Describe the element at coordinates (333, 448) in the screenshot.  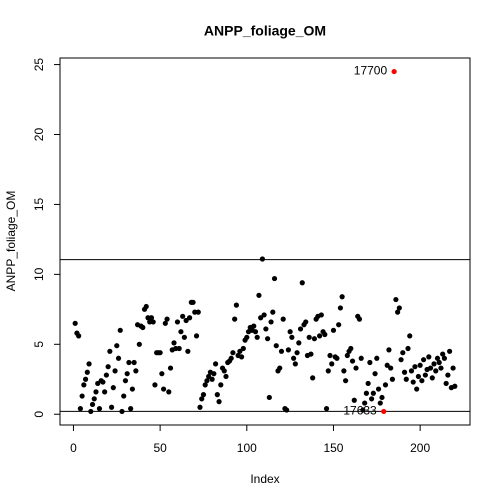
I see `x-tick-label: 150` at that location.